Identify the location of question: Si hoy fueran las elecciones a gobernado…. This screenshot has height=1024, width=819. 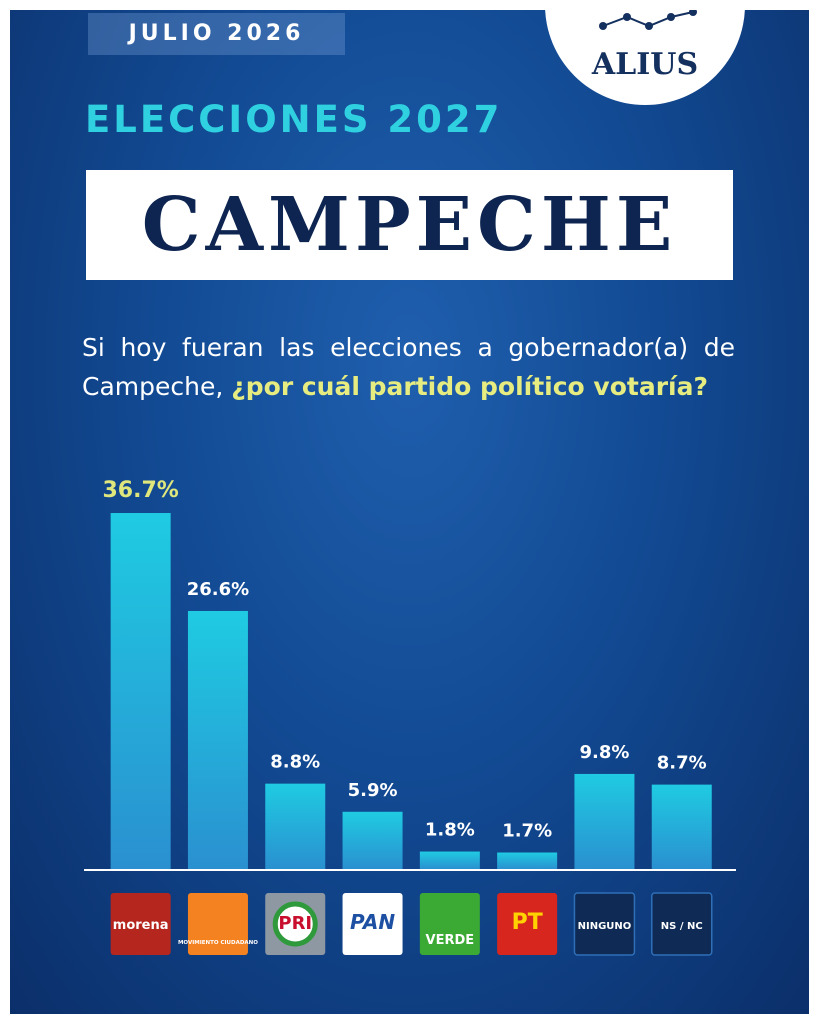
(408, 367).